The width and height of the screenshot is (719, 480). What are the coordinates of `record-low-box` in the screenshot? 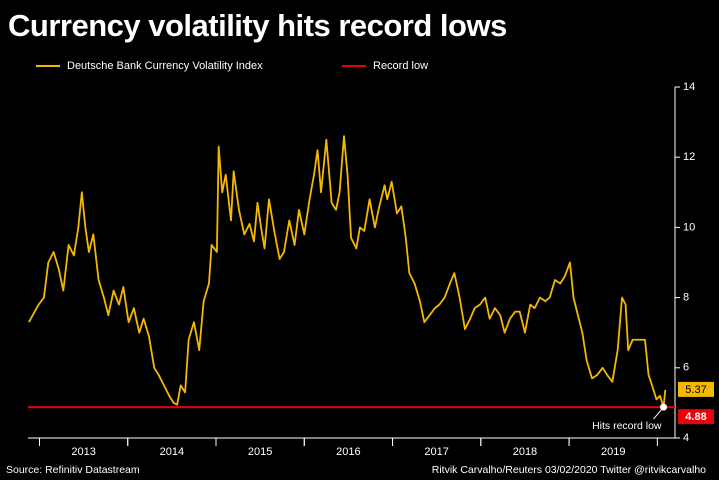 It's located at (696, 417).